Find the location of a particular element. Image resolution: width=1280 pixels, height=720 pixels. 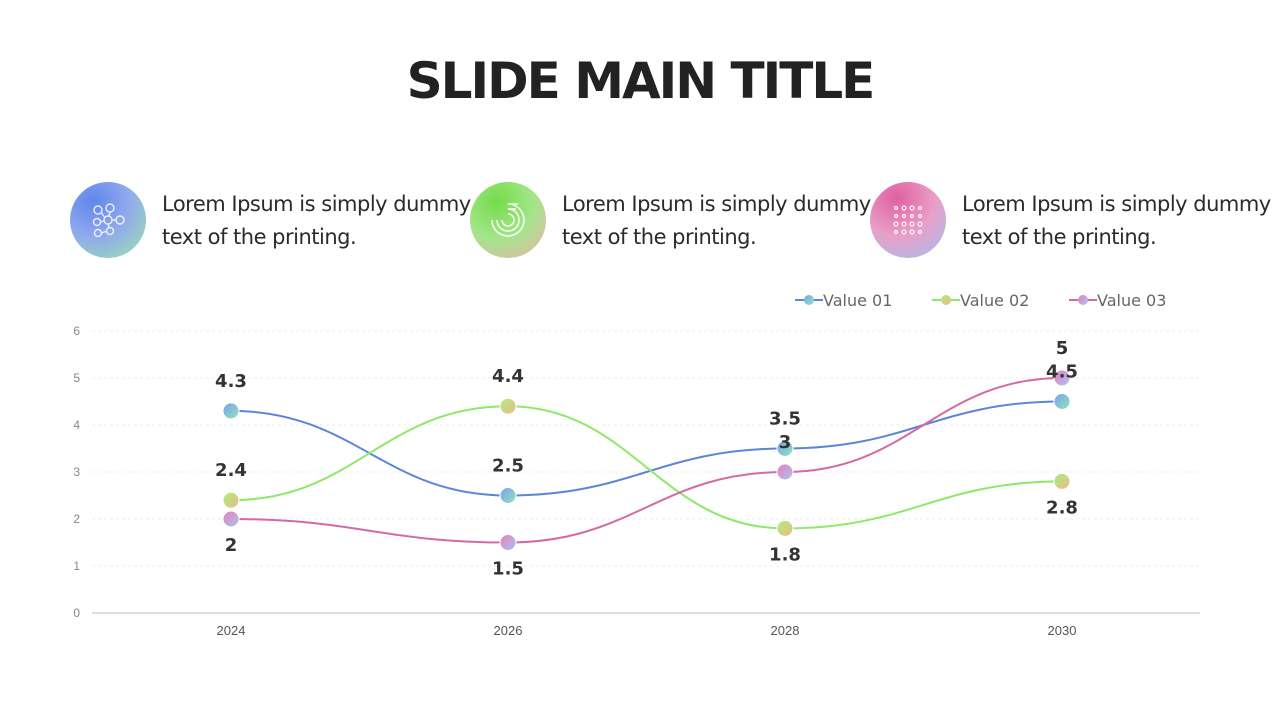

legend-item-3: Value 03 is located at coordinates (1117, 300).